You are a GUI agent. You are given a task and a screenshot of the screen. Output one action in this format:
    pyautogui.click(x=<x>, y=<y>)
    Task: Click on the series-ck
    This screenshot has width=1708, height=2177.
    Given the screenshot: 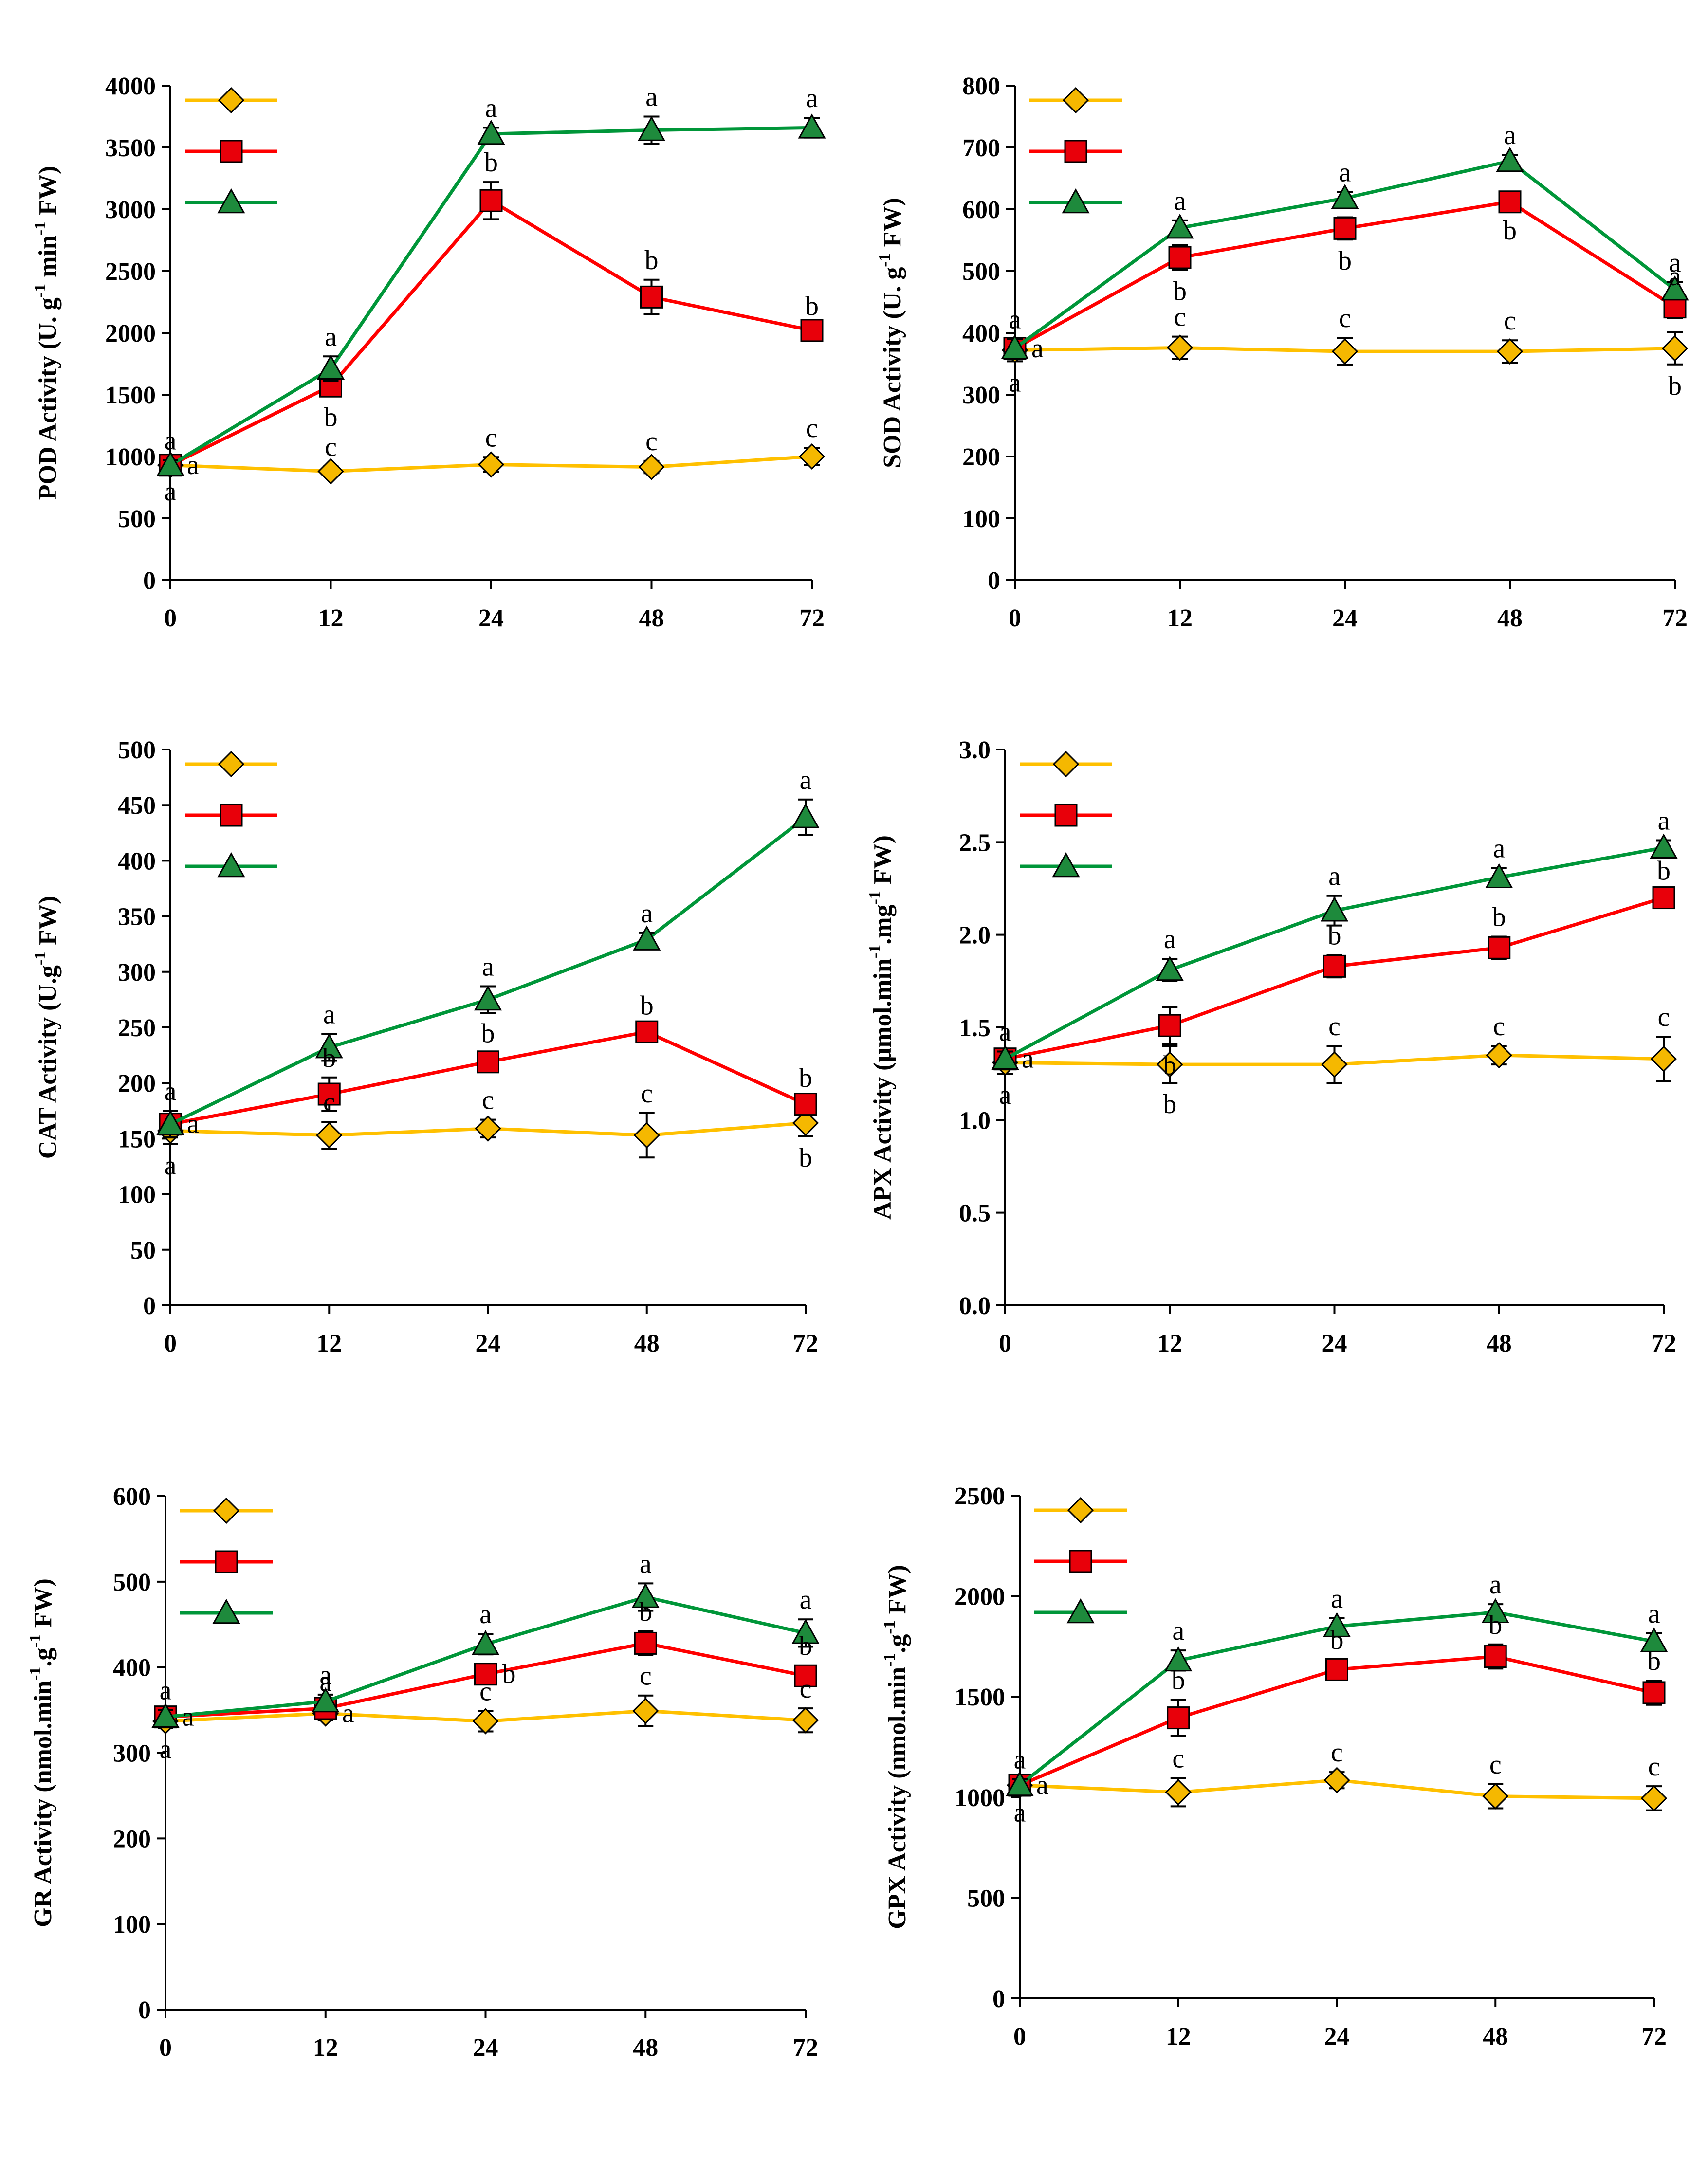 What is the action you would take?
    pyautogui.click(x=1337, y=1789)
    